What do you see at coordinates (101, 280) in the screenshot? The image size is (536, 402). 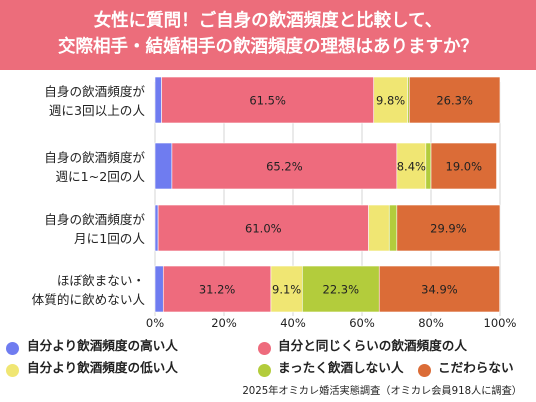 I see `category-label: ほぼ飲まない・` at bounding box center [101, 280].